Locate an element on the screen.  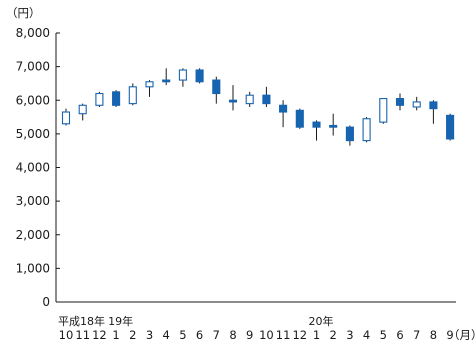
y-tick-label: 7,000 is located at coordinates (33, 67).